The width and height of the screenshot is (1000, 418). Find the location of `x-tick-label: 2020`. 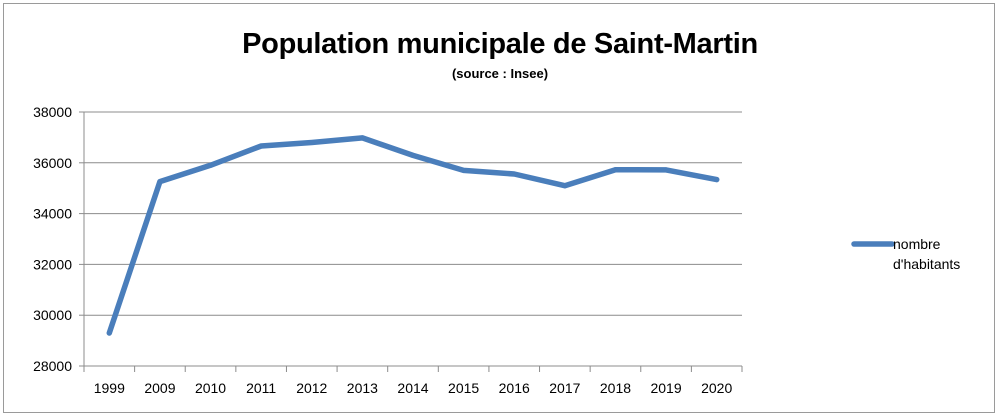

x-tick-label: 2020 is located at coordinates (716, 388).